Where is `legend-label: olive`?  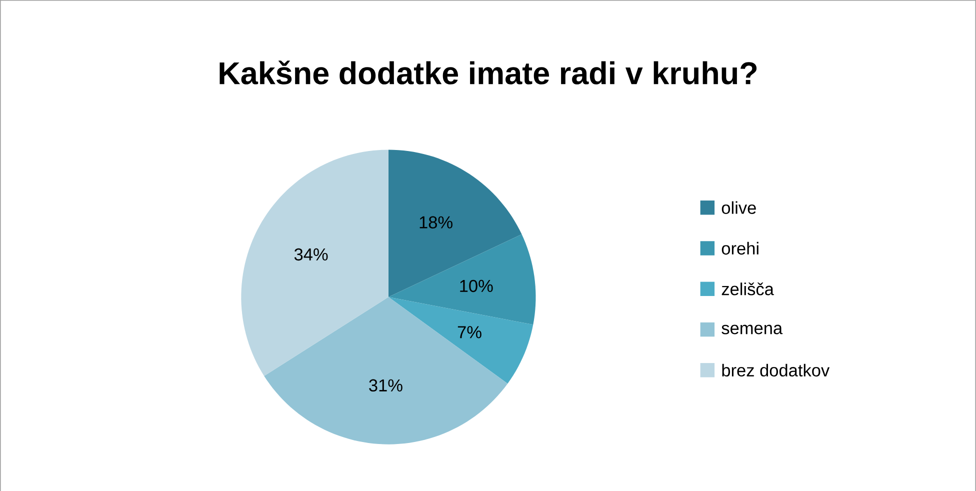
legend-label: olive is located at coordinates (739, 207).